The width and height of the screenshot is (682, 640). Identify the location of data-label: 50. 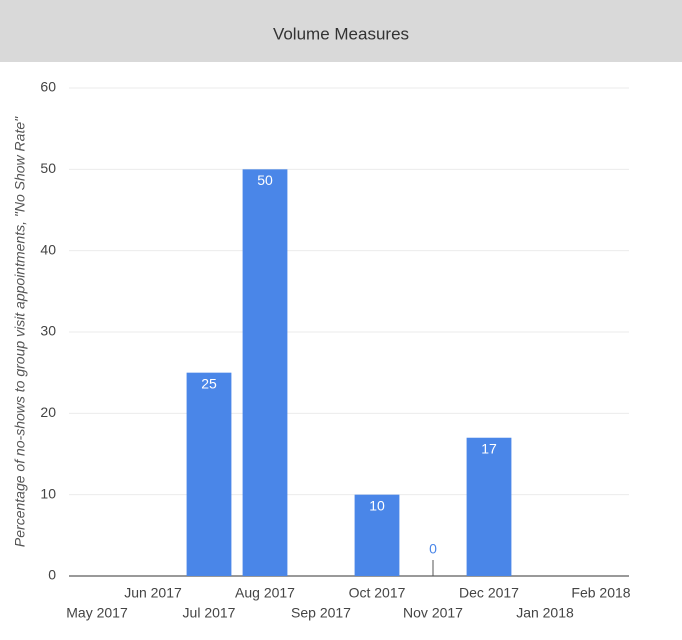
(265, 180).